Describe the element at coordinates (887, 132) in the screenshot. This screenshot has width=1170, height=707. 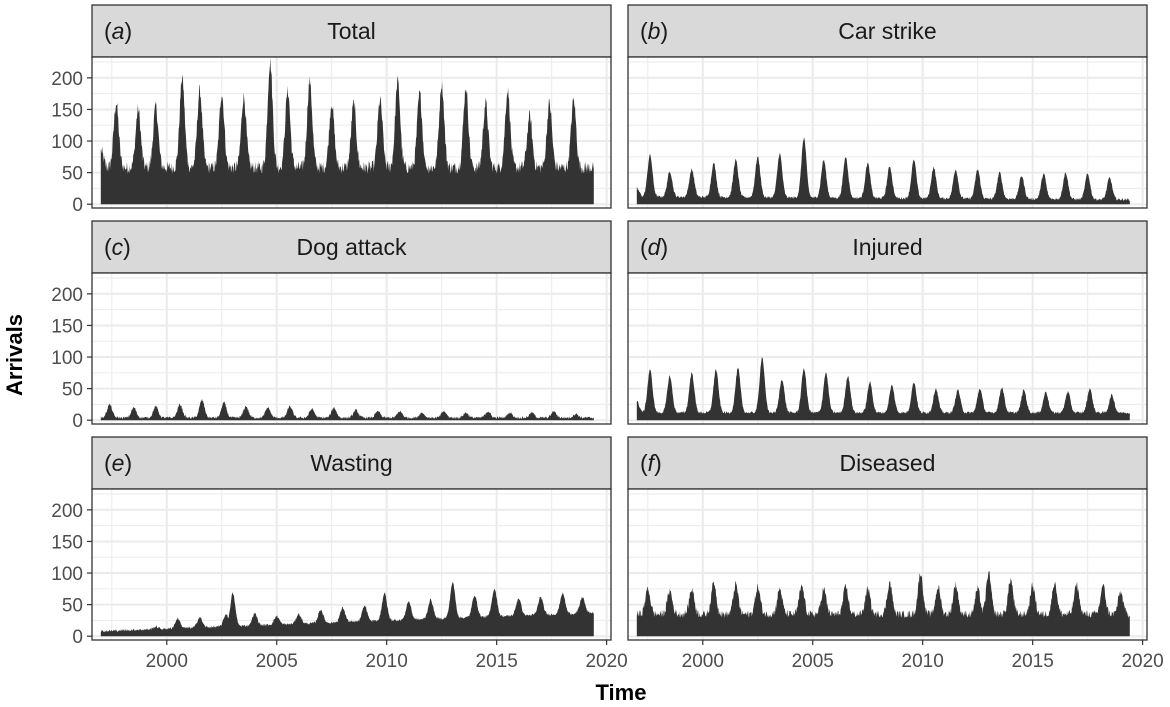
I see `panel-border-b` at that location.